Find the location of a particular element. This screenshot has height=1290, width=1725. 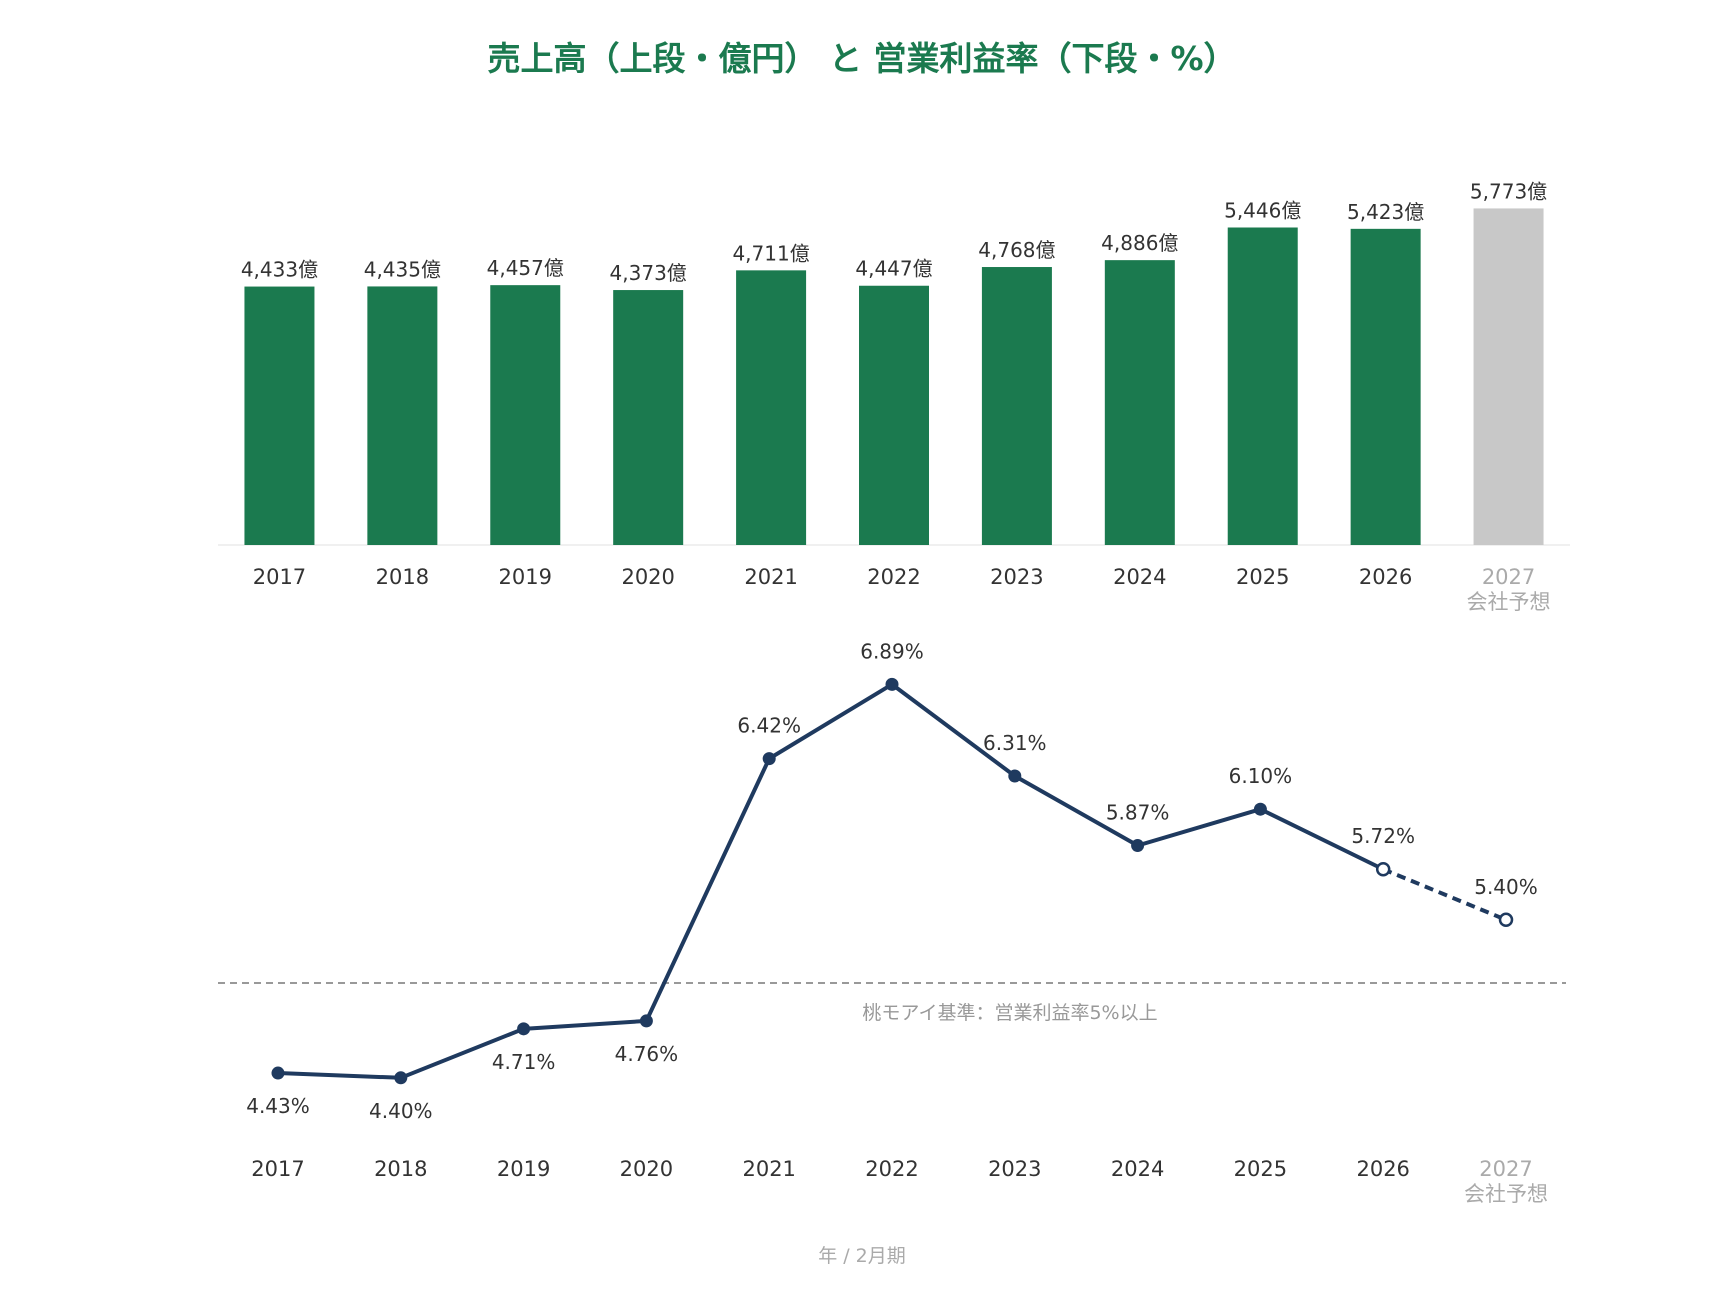

x-axis-caption: 年 / 2月期 is located at coordinates (862, 1256).